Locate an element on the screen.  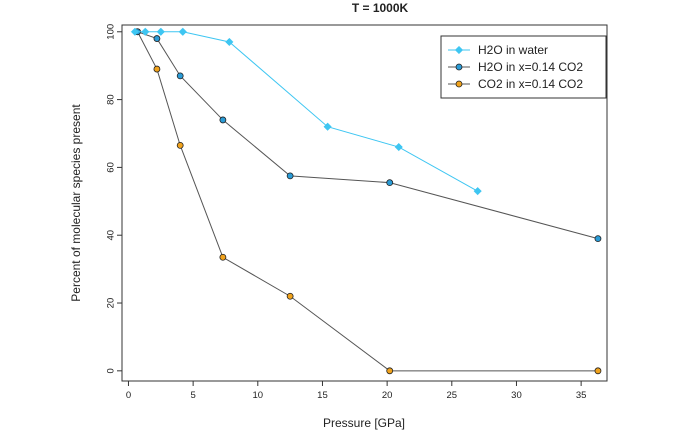
x-tick-label-6: 30 is located at coordinates (516, 395).